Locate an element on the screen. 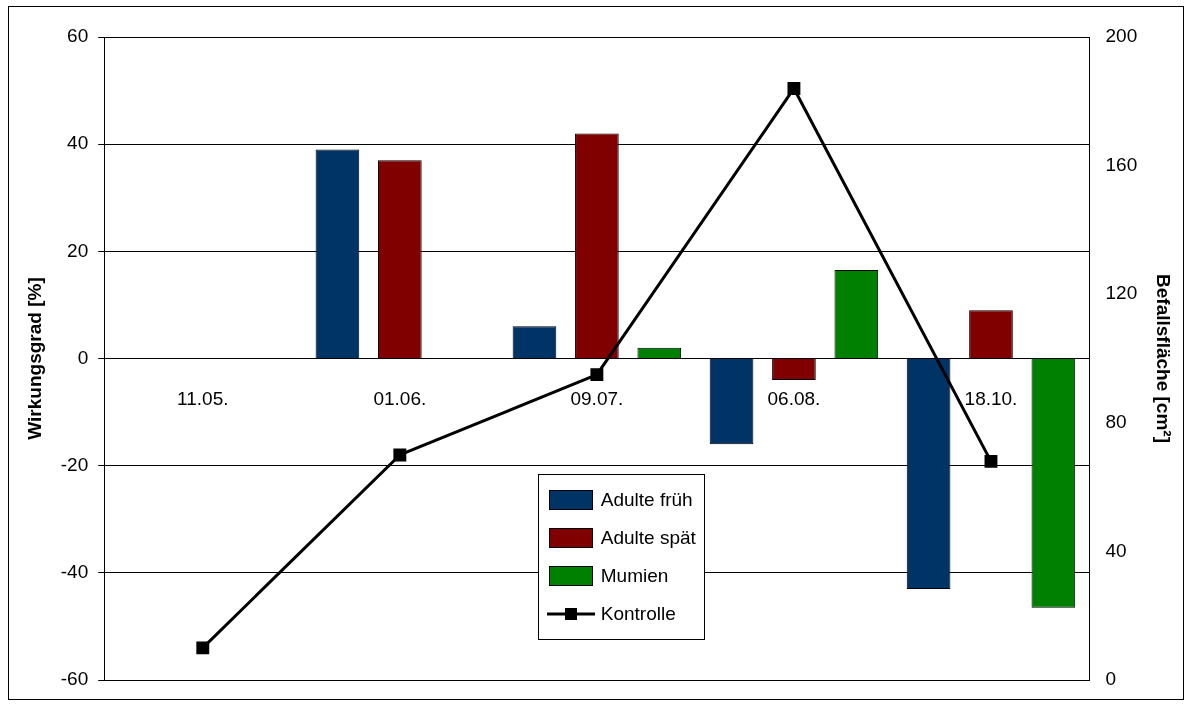 This screenshot has width=1192, height=704. y-tick-label: -40 is located at coordinates (74, 572).